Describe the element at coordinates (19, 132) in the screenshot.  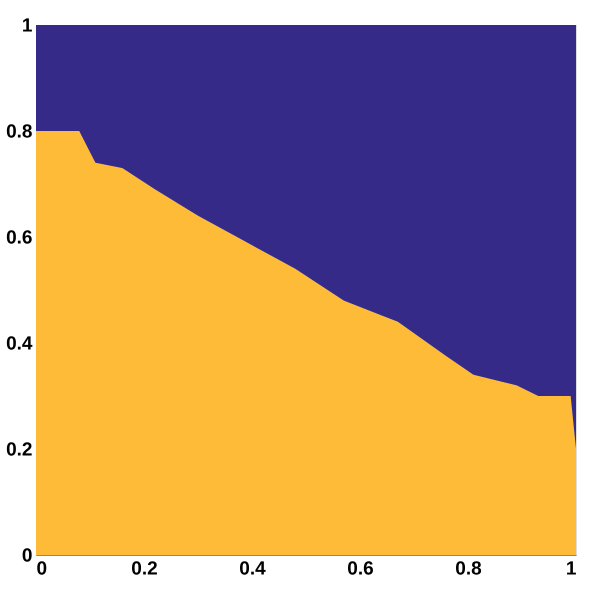
I see `y-tick-label: 0.8` at that location.